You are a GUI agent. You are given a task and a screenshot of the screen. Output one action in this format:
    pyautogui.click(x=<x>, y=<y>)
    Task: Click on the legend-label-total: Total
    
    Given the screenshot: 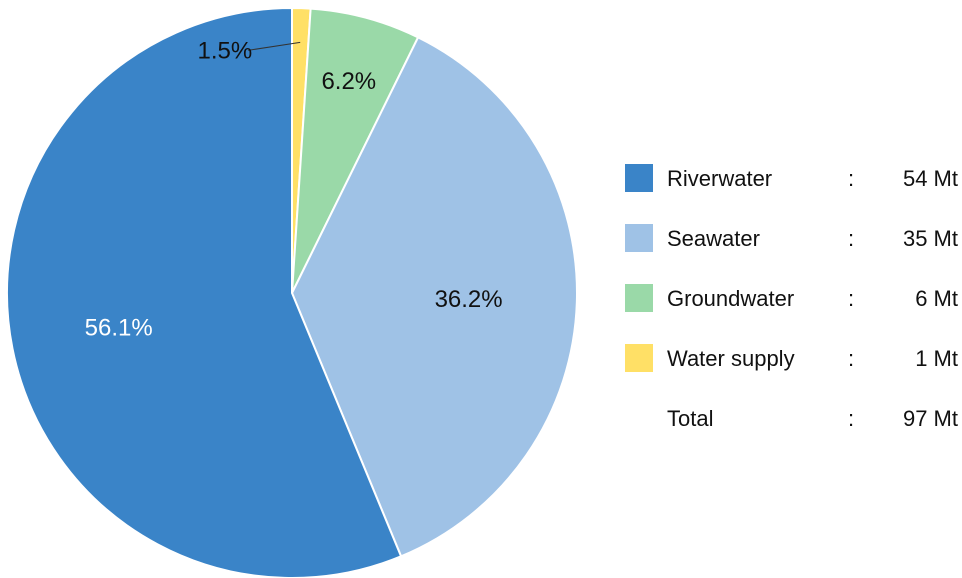 What is the action you would take?
    pyautogui.click(x=690, y=418)
    